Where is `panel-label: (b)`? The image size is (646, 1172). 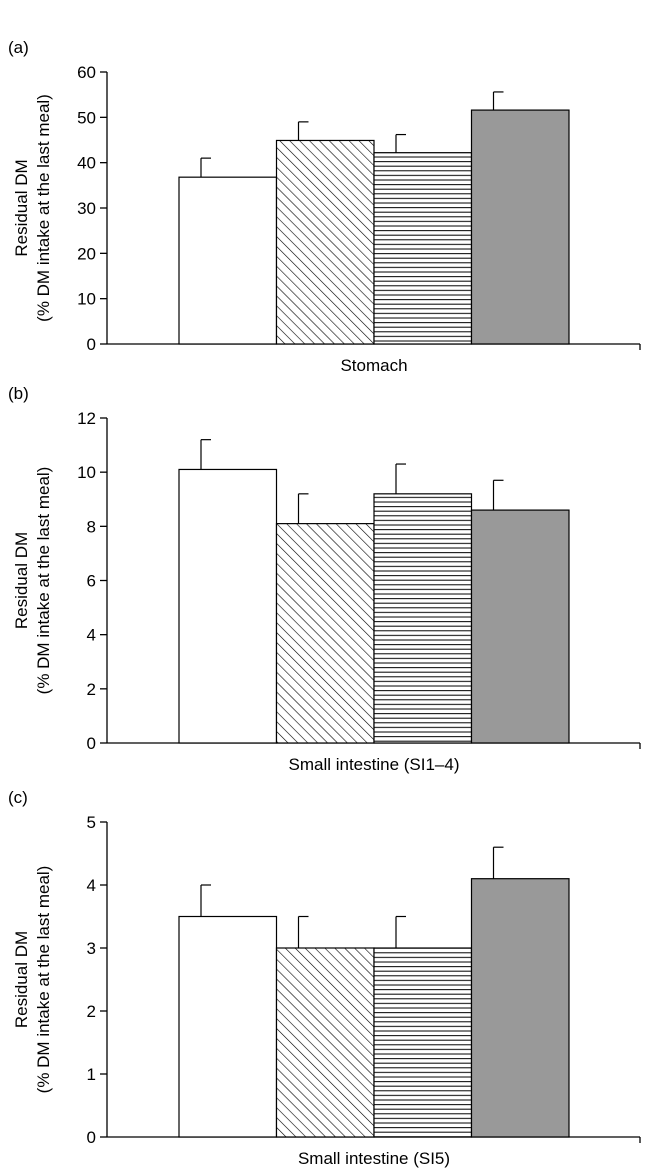 panel-label: (b) is located at coordinates (18, 393).